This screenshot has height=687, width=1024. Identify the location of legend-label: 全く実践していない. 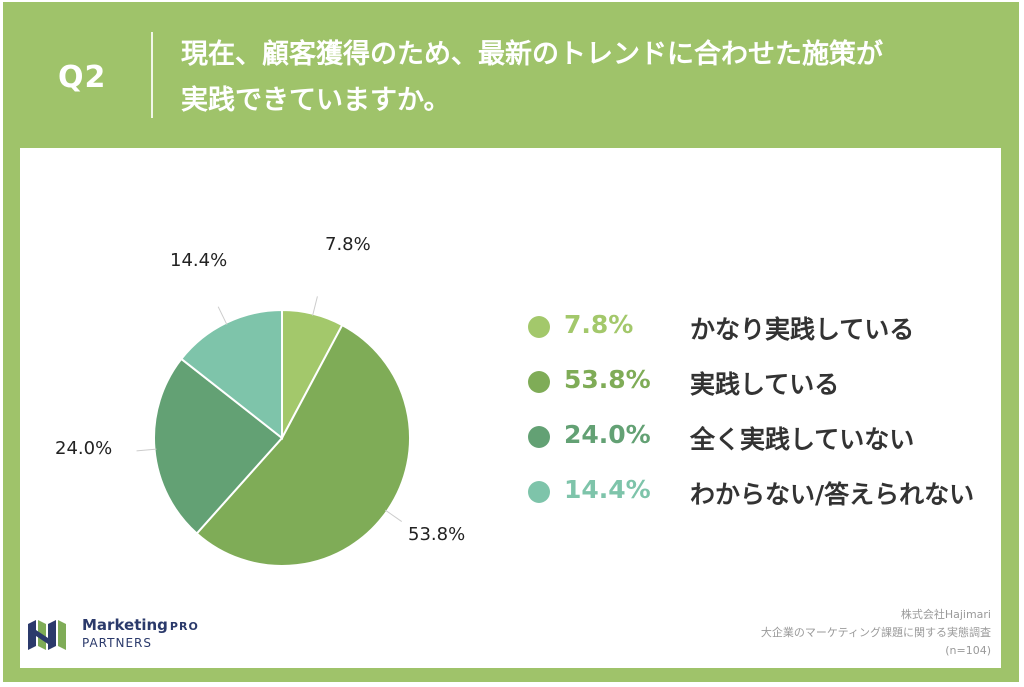
(802, 439).